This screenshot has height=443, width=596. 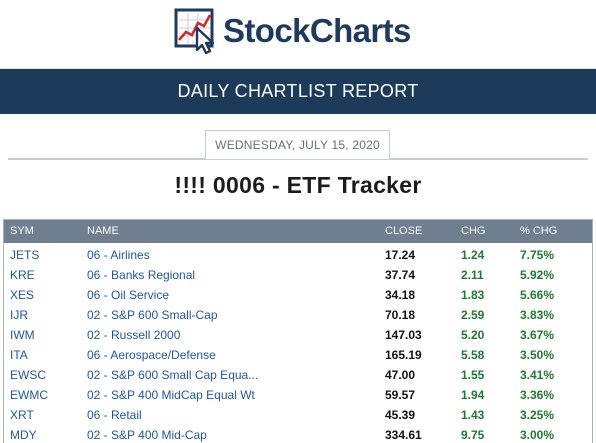 What do you see at coordinates (400, 295) in the screenshot?
I see `close-value: 34.18` at bounding box center [400, 295].